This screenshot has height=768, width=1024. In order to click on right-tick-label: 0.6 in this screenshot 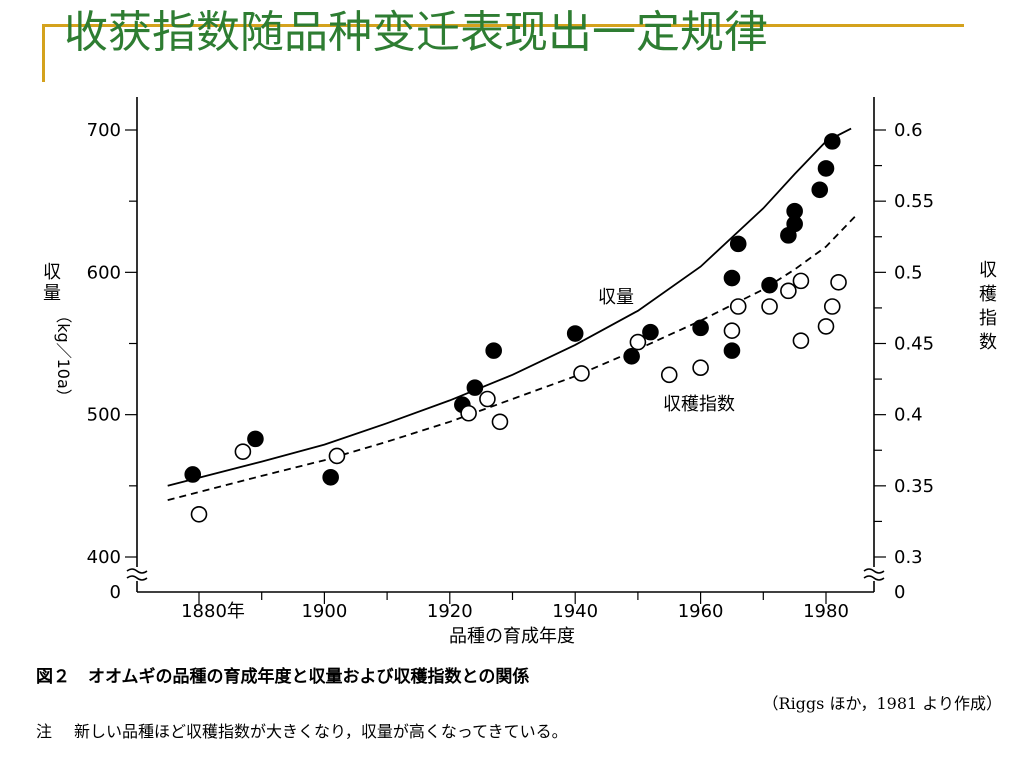, I will do `click(908, 130)`.